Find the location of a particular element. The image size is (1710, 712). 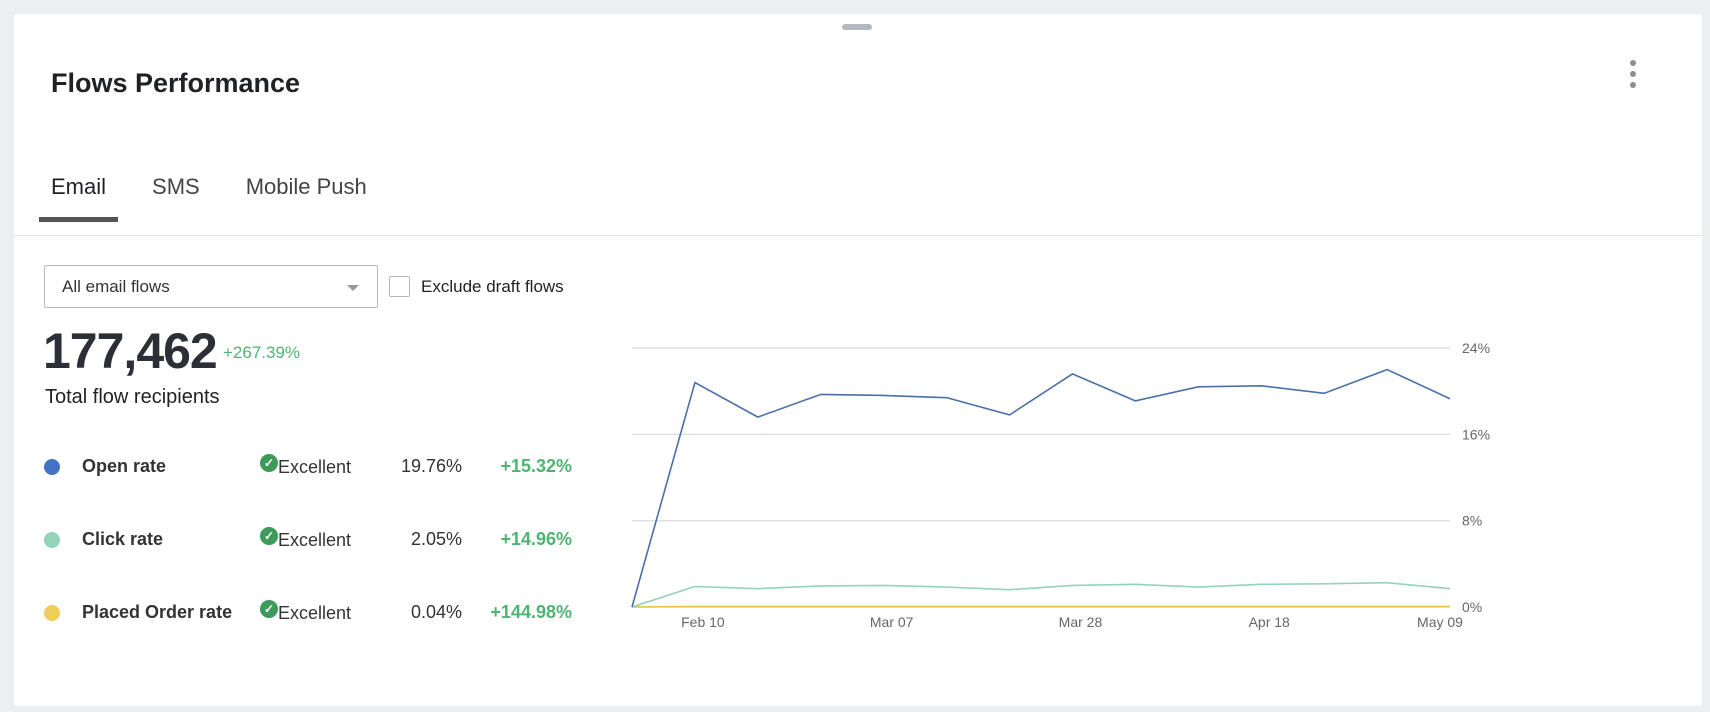

x-tick-label: Feb 10 is located at coordinates (703, 622).